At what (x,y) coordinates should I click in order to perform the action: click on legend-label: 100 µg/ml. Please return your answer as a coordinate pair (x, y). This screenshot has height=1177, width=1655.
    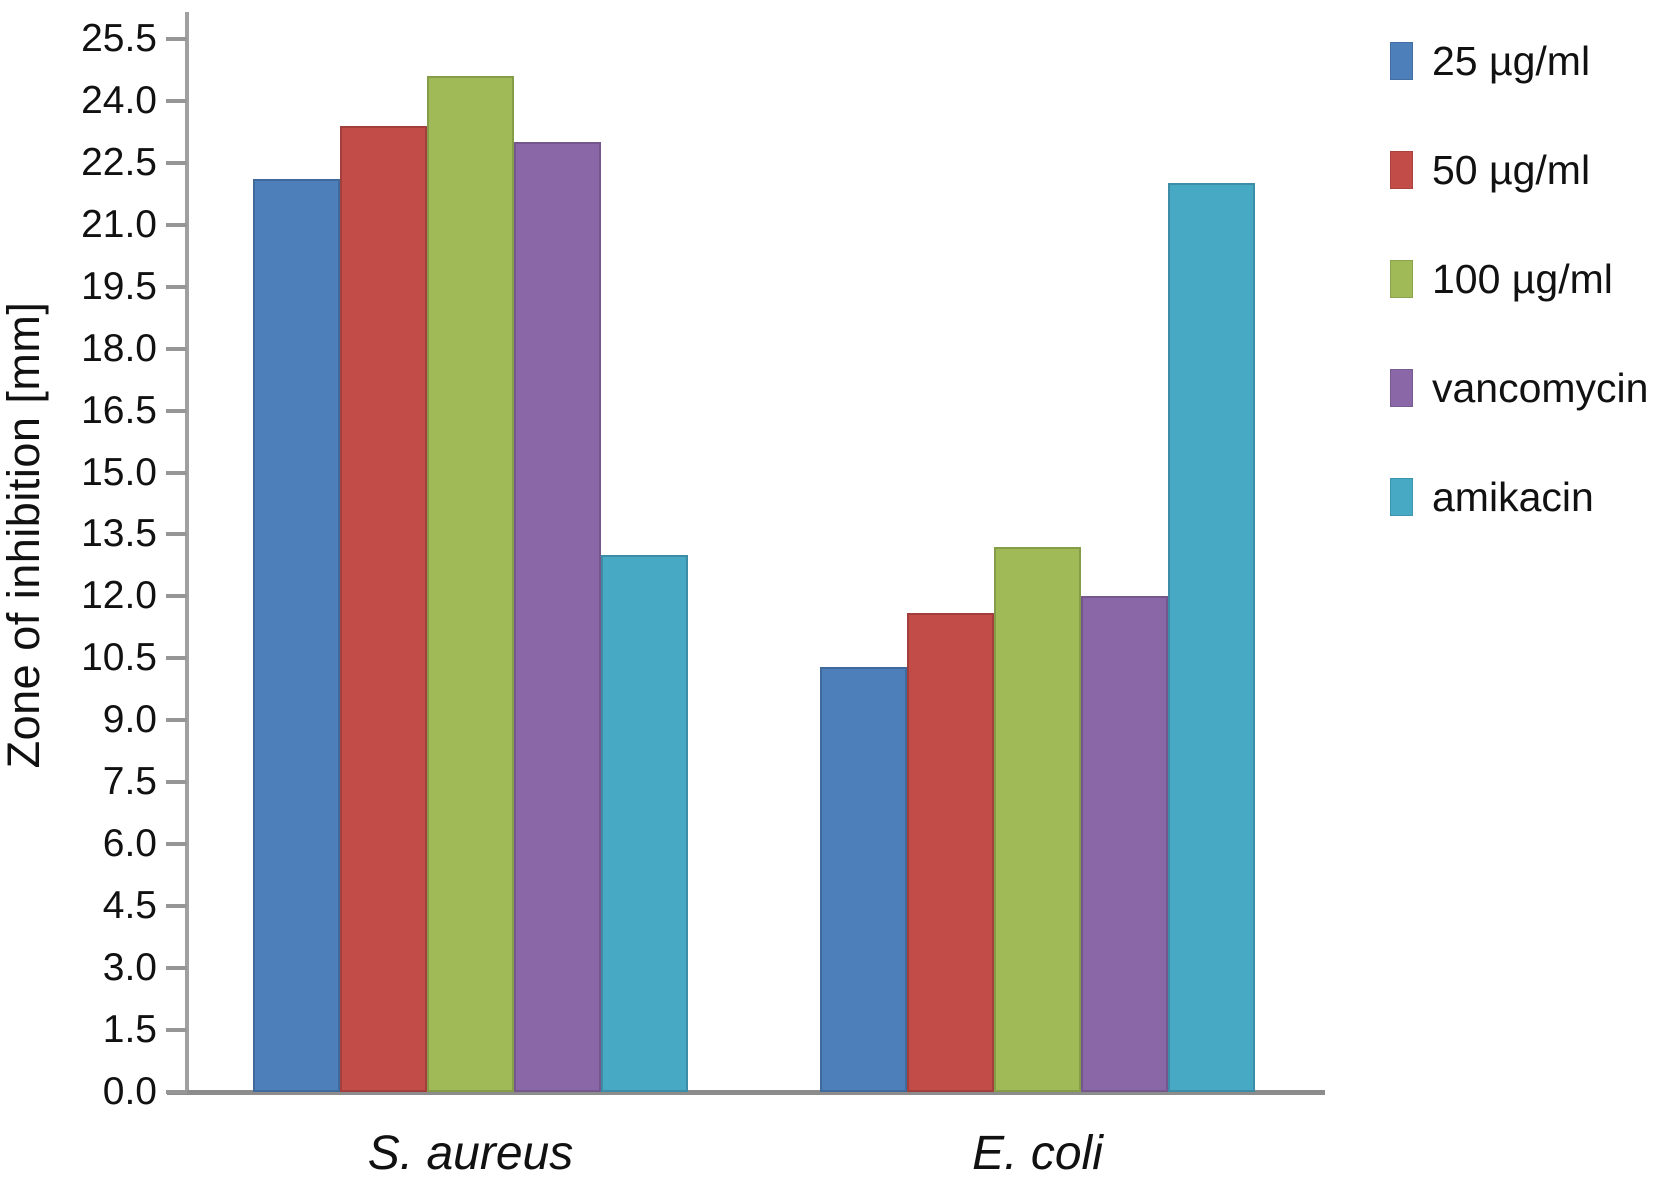
    Looking at the image, I should click on (1522, 278).